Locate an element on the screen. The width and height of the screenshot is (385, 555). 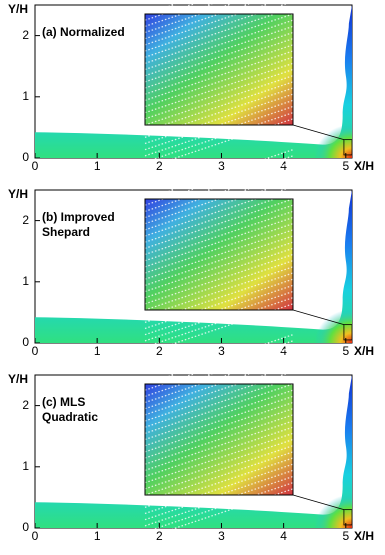
panel-title: Shepard is located at coordinates (66, 232).